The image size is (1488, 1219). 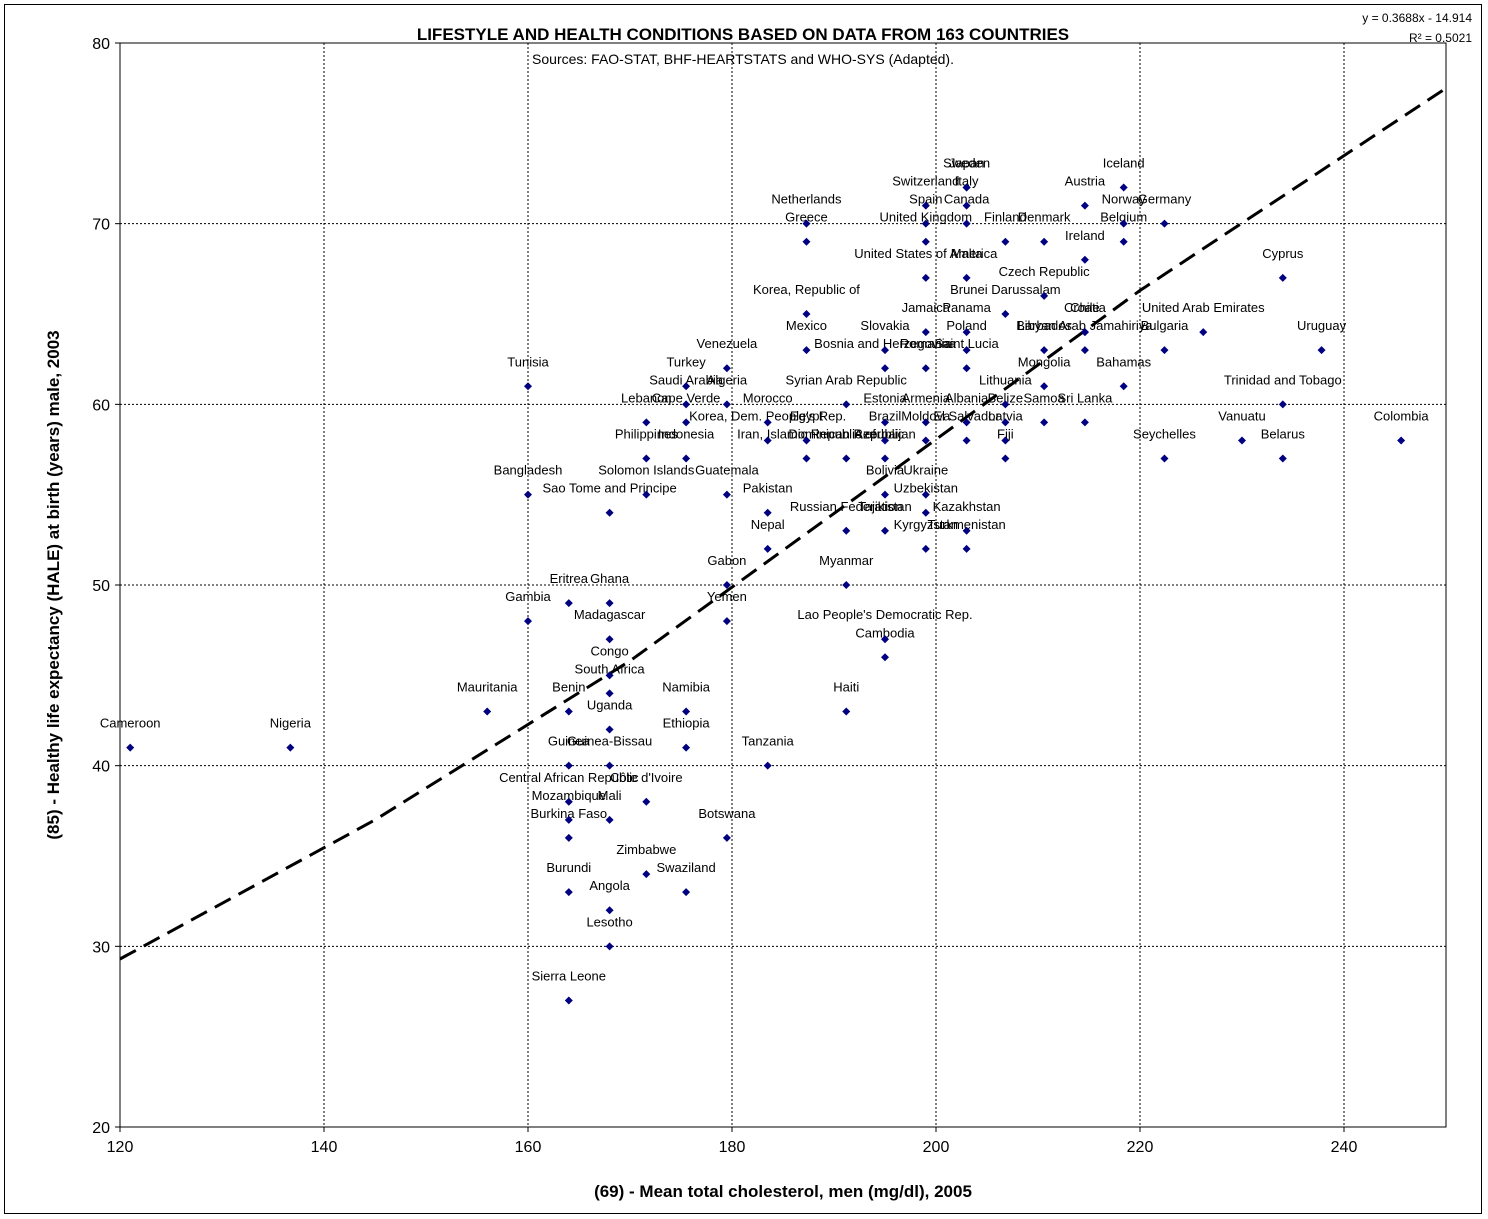 What do you see at coordinates (487, 686) in the screenshot?
I see `point-label: Mauritania` at bounding box center [487, 686].